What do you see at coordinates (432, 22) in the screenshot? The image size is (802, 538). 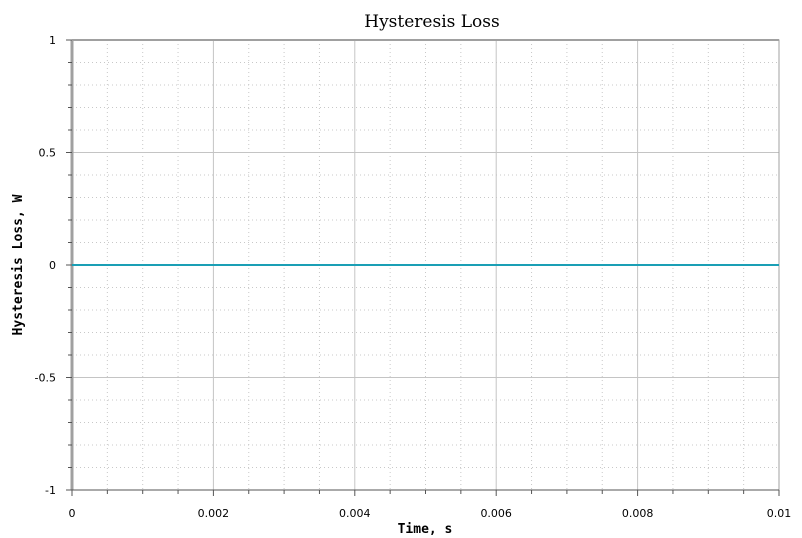 I see `chart-title: Hysteresis Loss` at bounding box center [432, 22].